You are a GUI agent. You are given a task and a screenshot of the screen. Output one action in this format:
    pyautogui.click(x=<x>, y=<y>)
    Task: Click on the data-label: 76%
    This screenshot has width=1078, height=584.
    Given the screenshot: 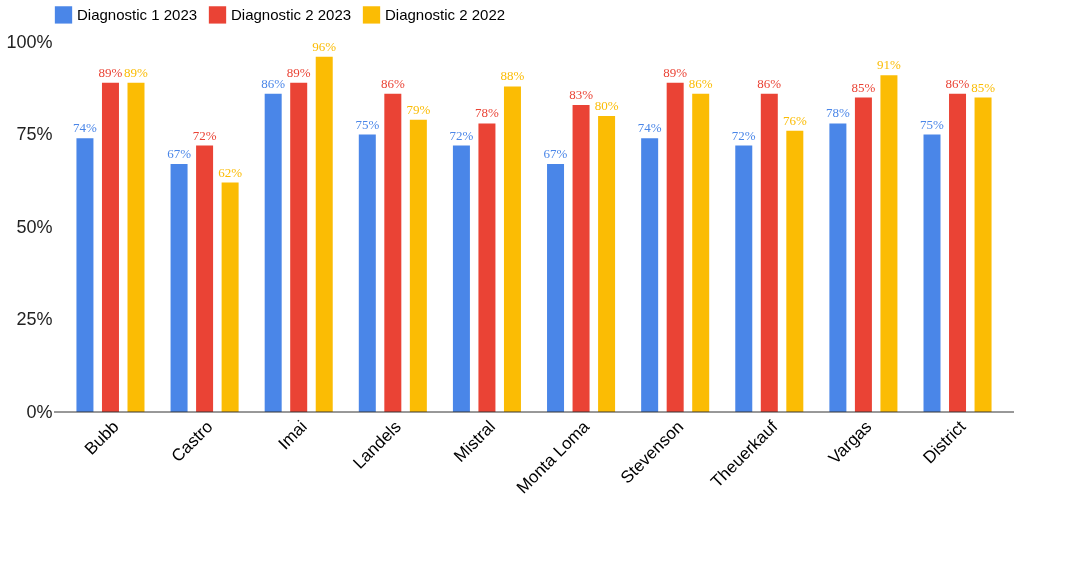 What is the action you would take?
    pyautogui.click(x=794, y=120)
    